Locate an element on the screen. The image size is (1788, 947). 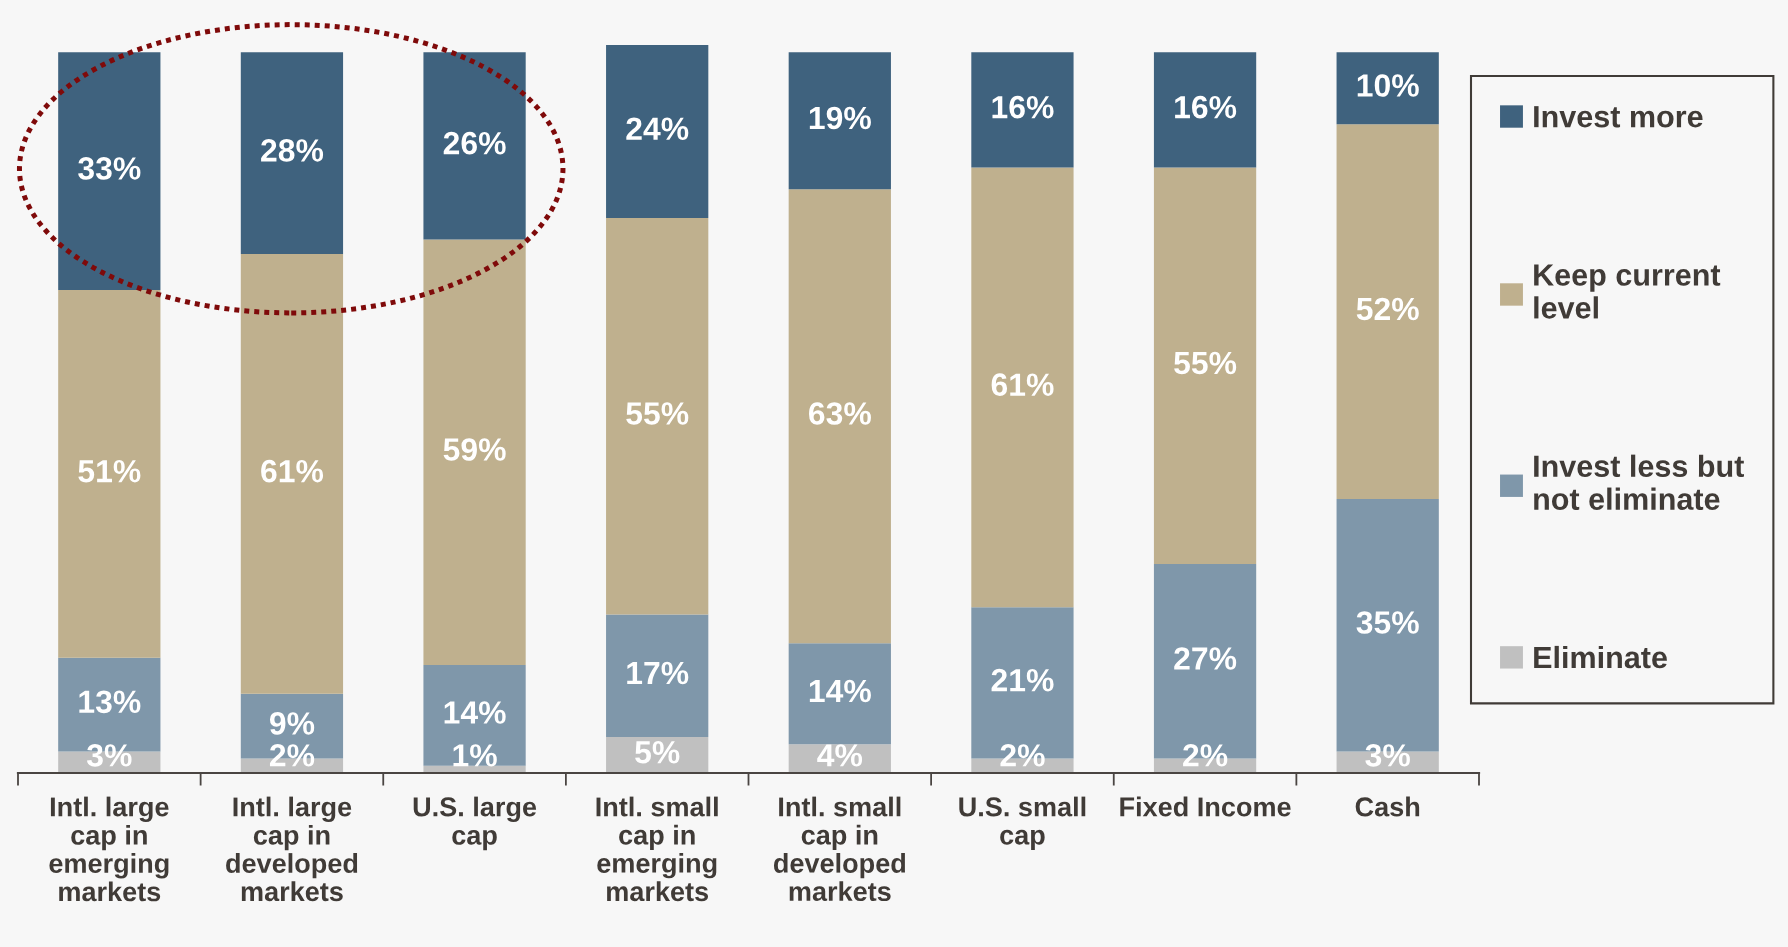
data-label: 63% is located at coordinates (840, 413).